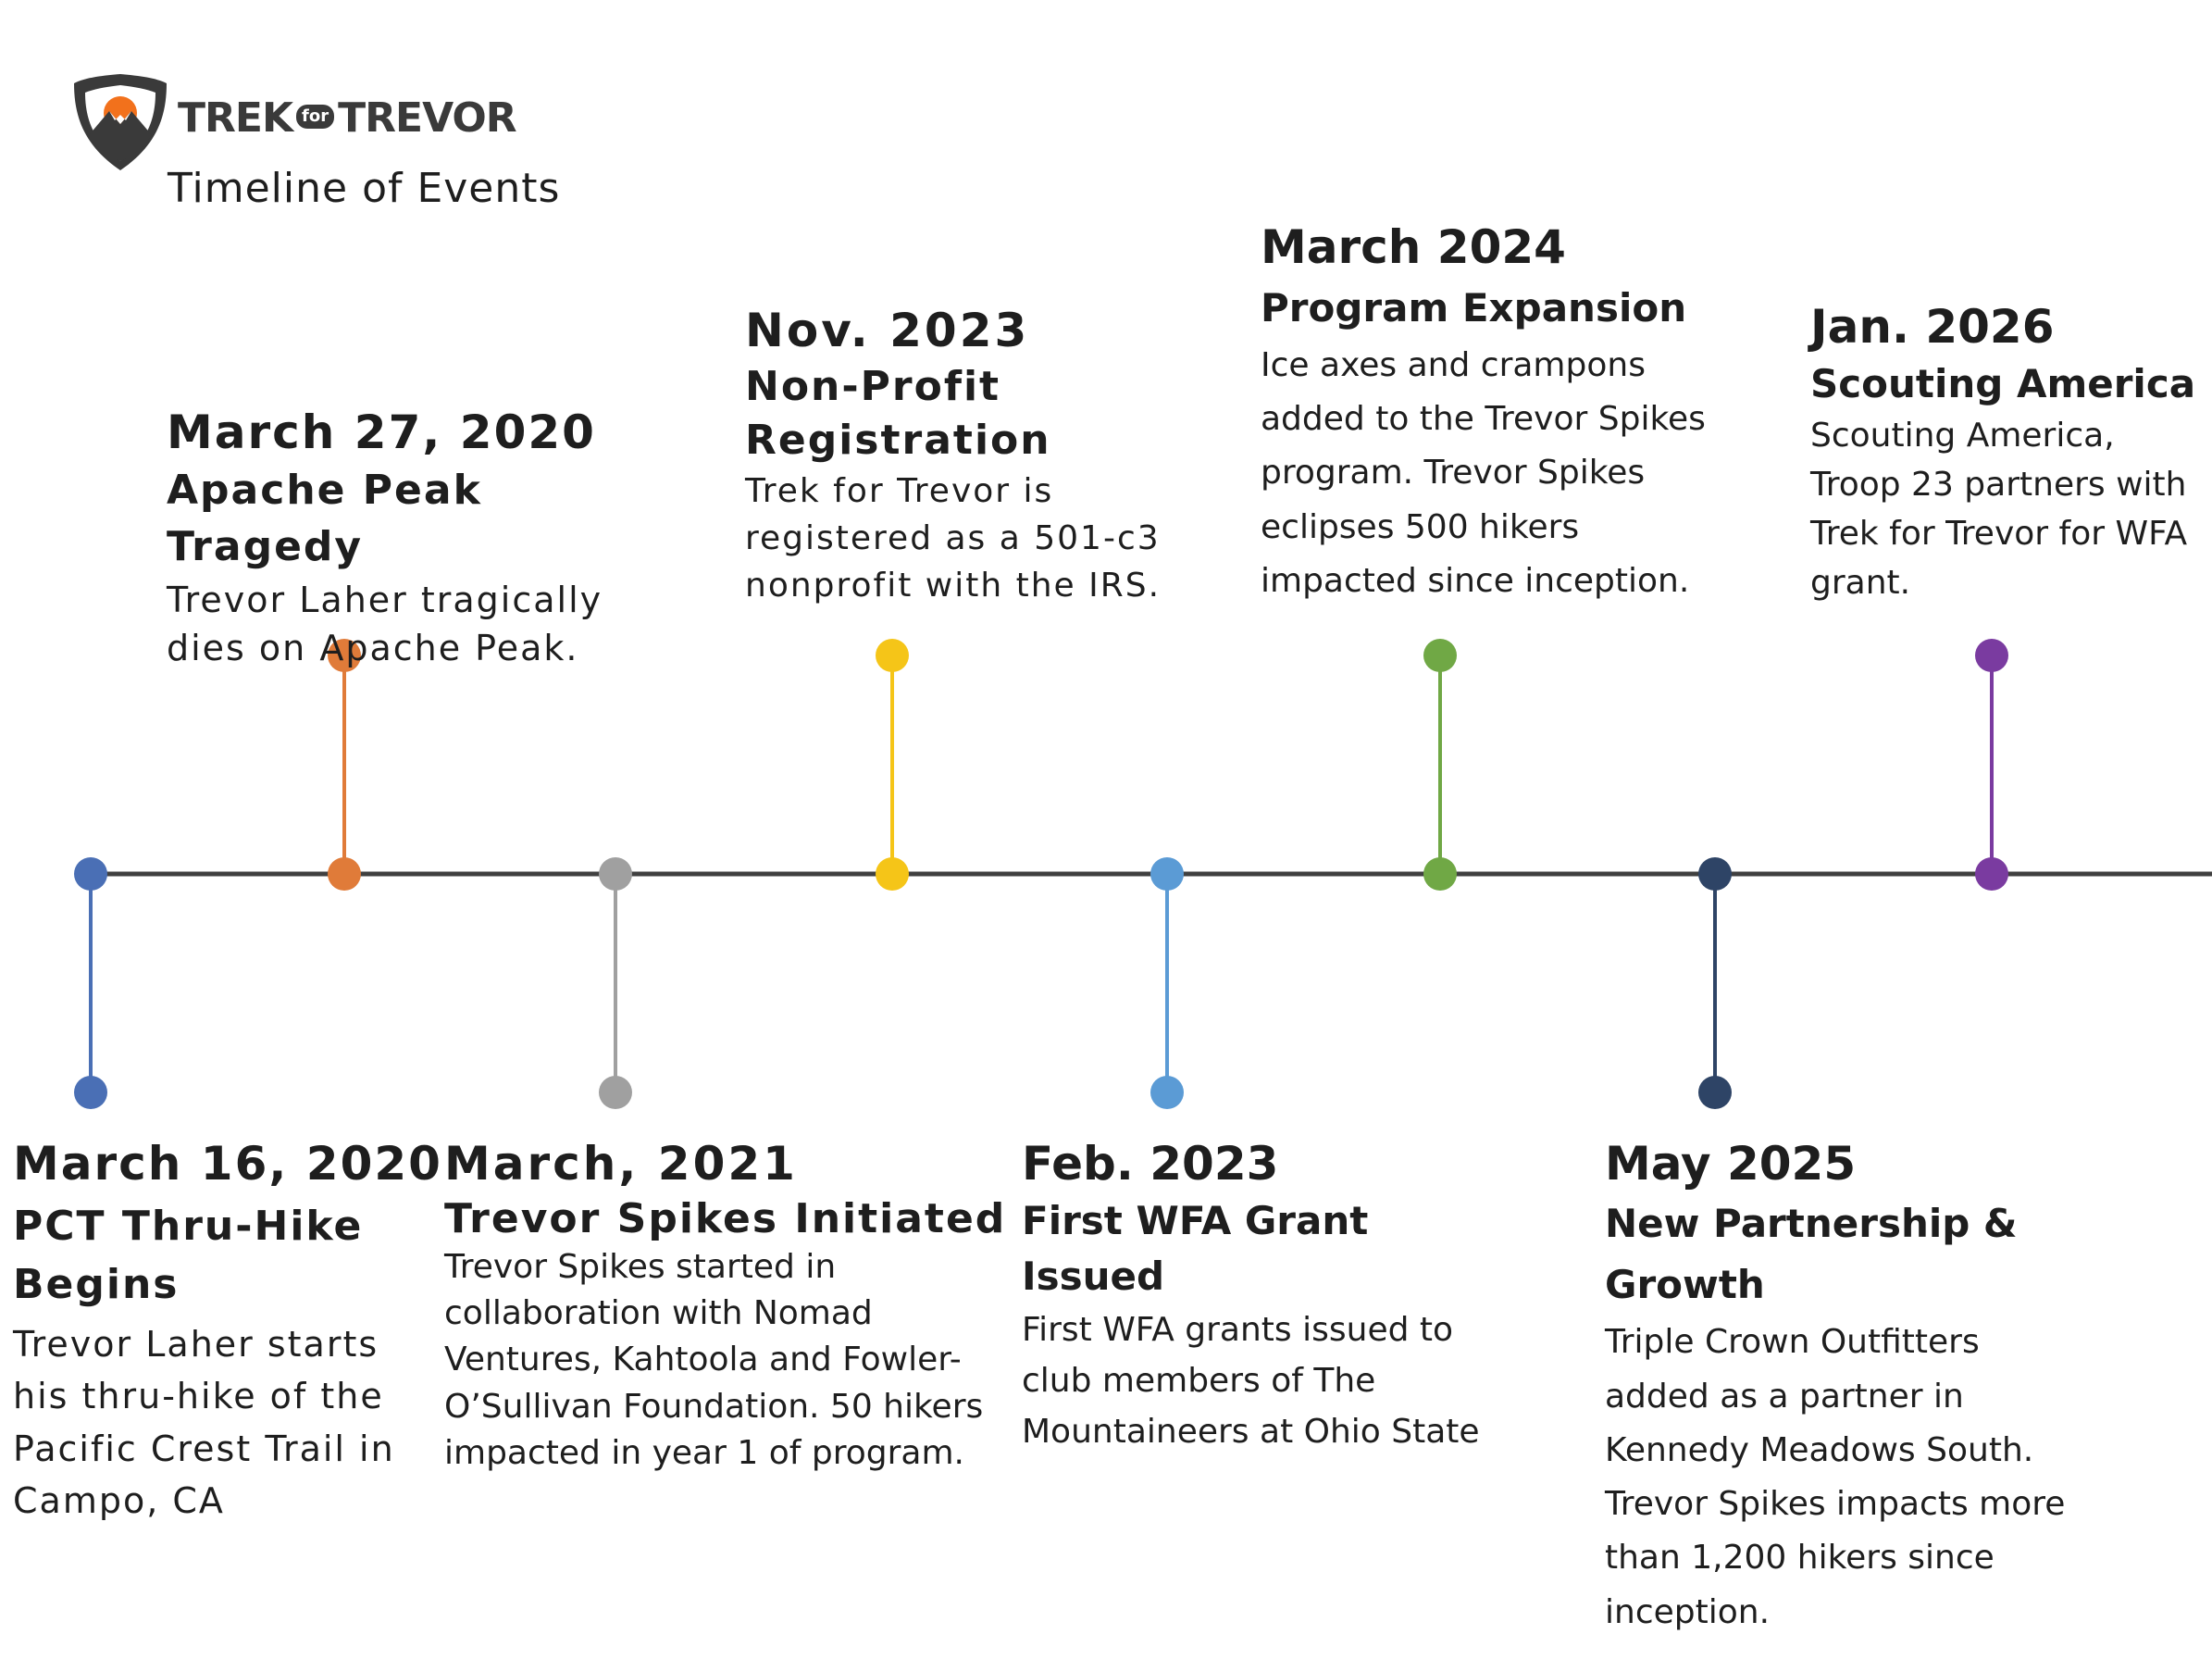  I want to click on brand-trevor: TREVOR, so click(427, 118).